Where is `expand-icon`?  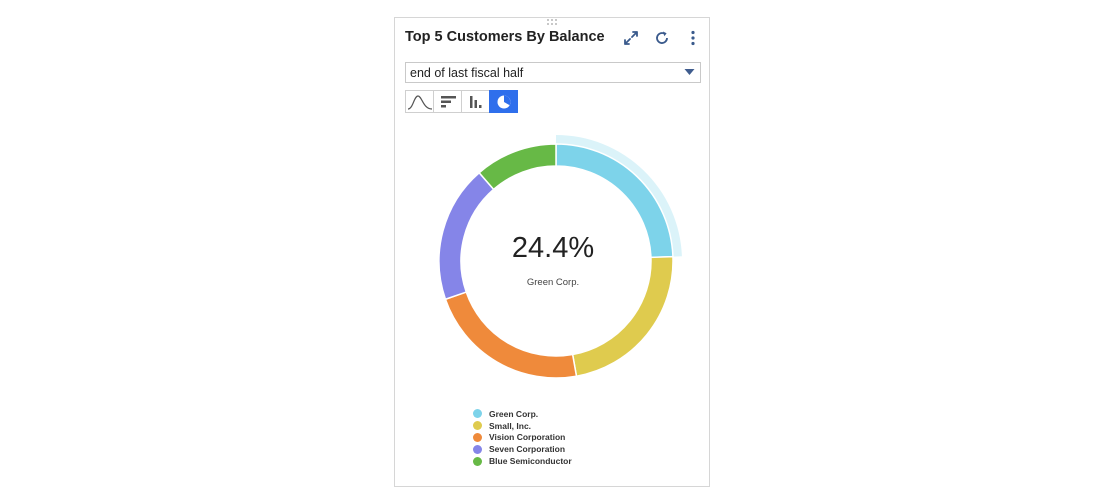 expand-icon is located at coordinates (631, 38).